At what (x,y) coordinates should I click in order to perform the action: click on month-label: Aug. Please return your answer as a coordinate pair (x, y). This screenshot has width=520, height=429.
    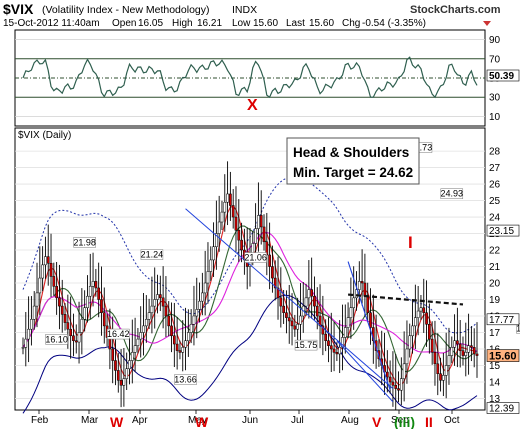
    Looking at the image, I should click on (350, 420).